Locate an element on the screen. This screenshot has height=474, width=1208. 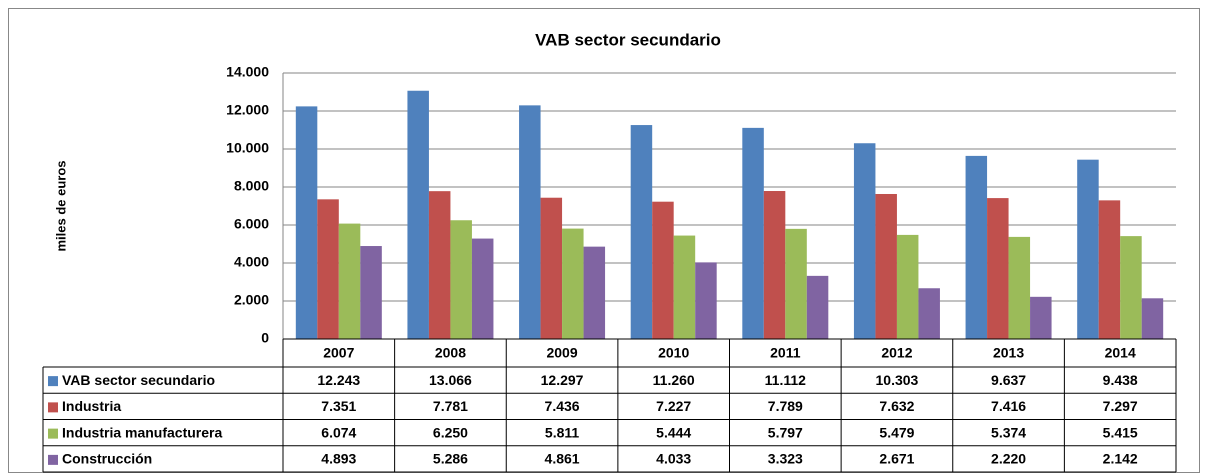
data-label: 4.893 is located at coordinates (338, 459).